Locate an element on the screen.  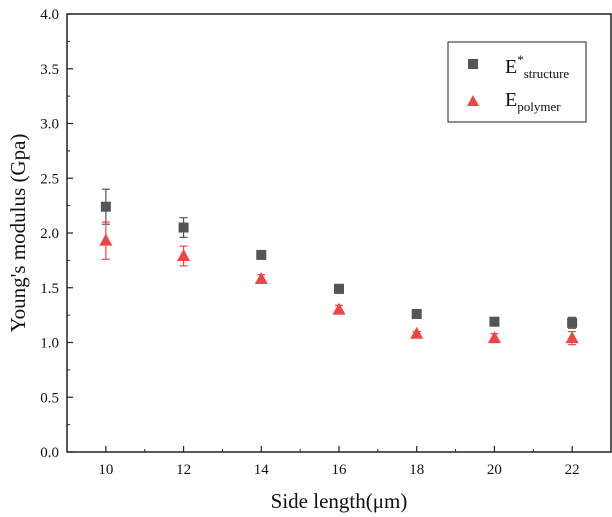
y-axis-title: Young's modulus (Gpa) is located at coordinates (18, 233).